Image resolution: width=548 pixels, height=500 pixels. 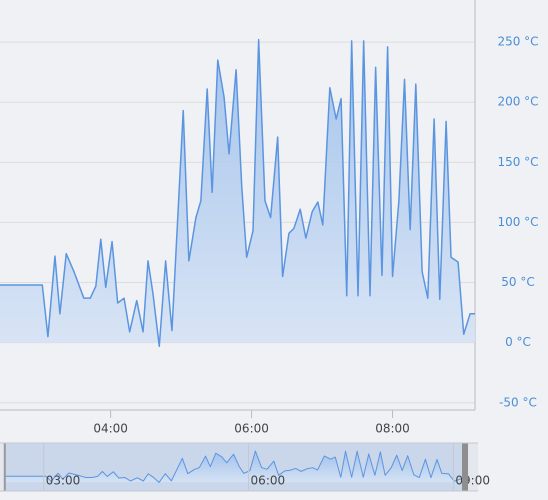 What do you see at coordinates (518, 342) in the screenshot?
I see `y-tick-label: 0 °C` at bounding box center [518, 342].